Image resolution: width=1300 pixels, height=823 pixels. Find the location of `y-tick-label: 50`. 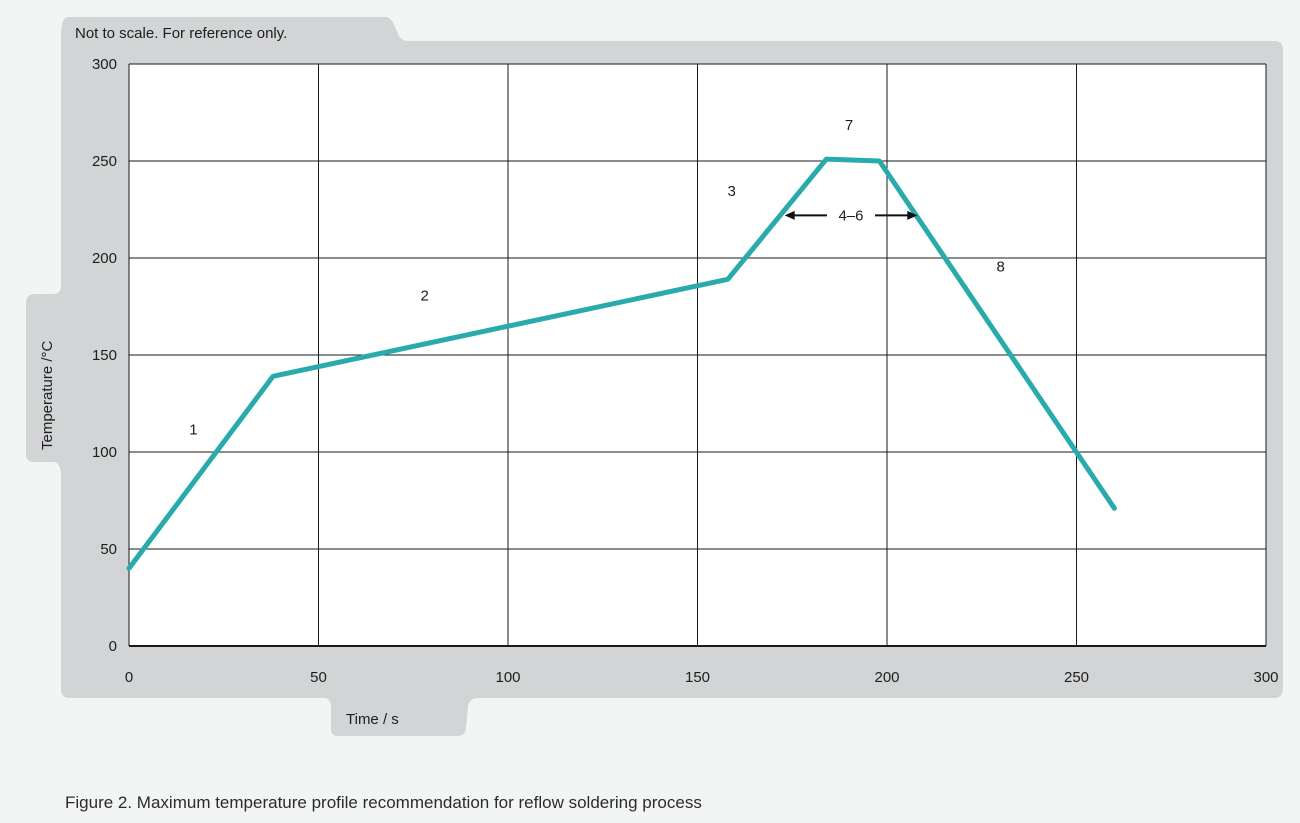

y-tick-label: 50 is located at coordinates (108, 549).